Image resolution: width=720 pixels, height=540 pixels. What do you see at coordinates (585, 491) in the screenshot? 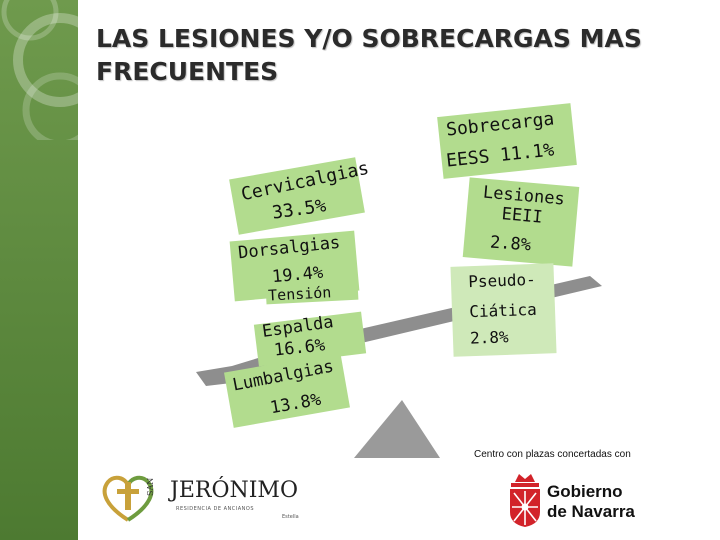
I see `logo-line1: Gobierno` at bounding box center [585, 491].